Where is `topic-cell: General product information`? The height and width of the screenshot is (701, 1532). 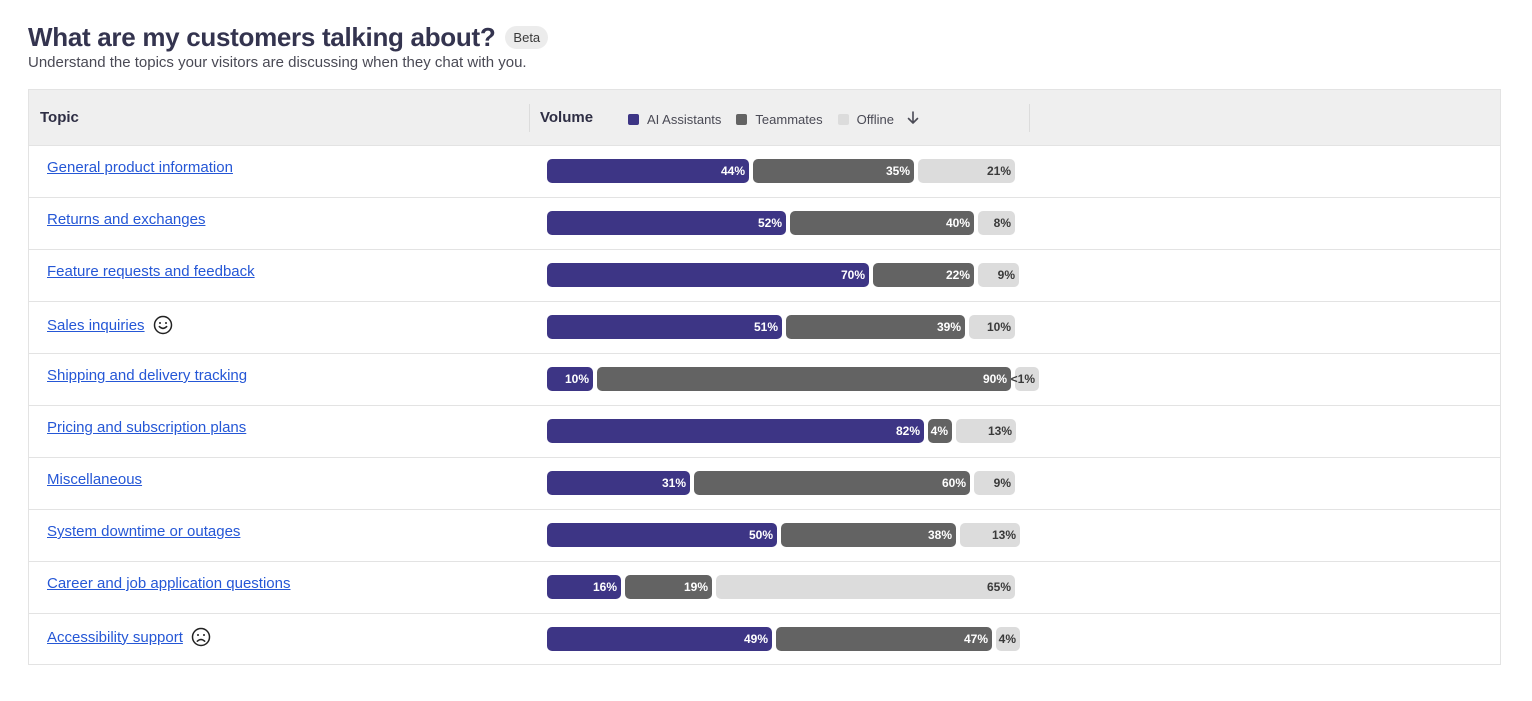
topic-cell: General product information is located at coordinates (140, 167).